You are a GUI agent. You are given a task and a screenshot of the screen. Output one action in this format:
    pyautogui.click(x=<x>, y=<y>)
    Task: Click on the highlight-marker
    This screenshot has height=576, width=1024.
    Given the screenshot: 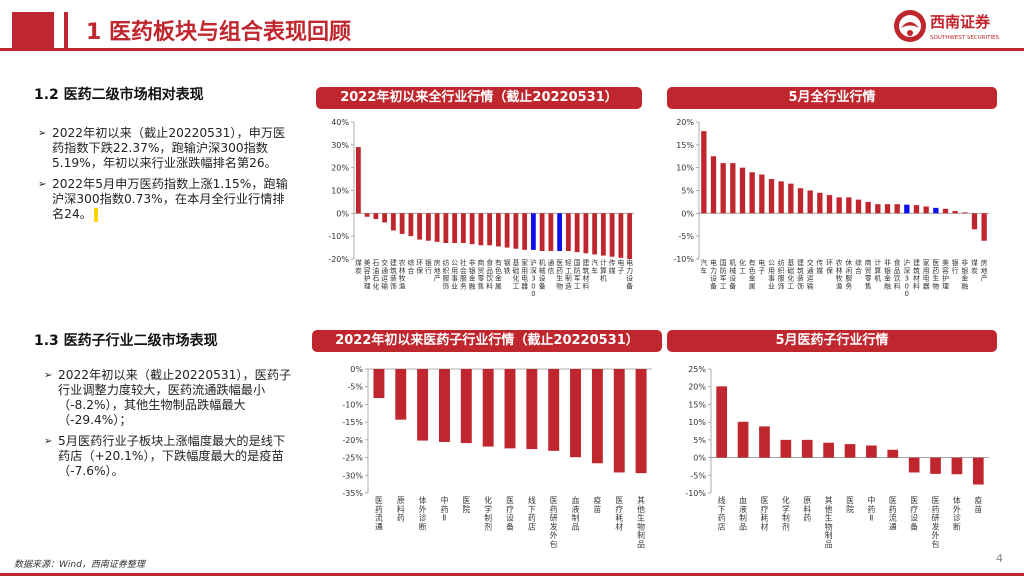 What is the action you would take?
    pyautogui.click(x=95, y=214)
    